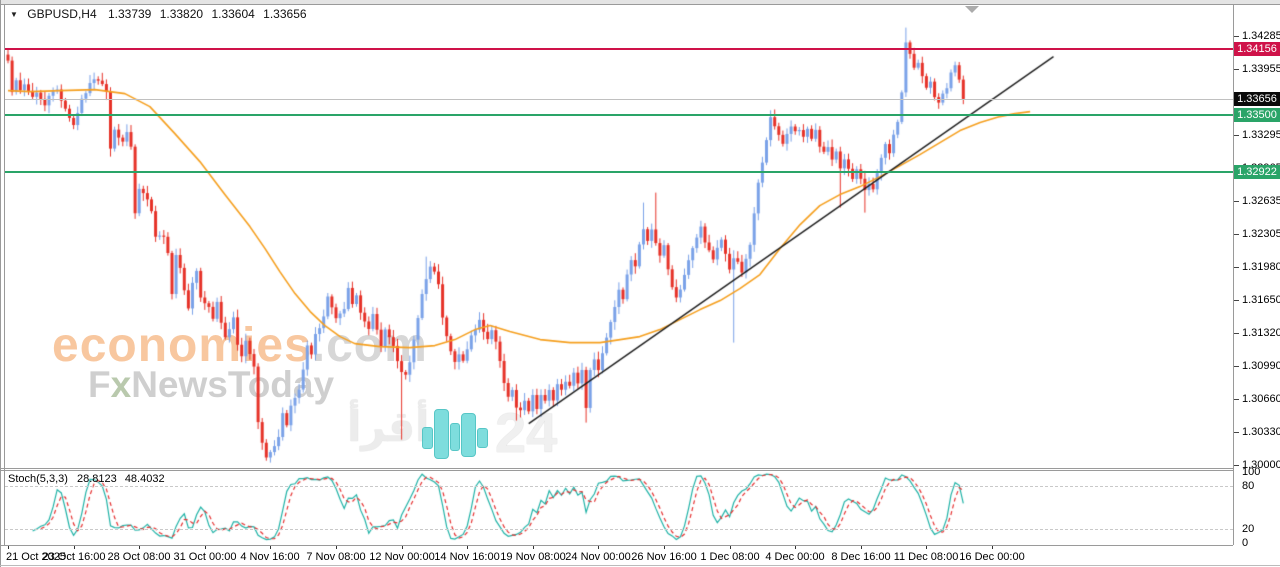 The width and height of the screenshot is (1280, 567). I want to click on price-badge-1.34156: 1.34156, so click(1257, 49).